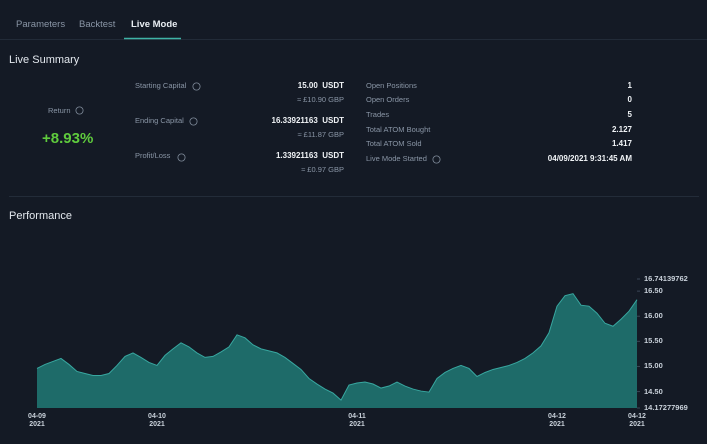 The width and height of the screenshot is (707, 444). I want to click on y-limit-label: 16.74139762, so click(666, 278).